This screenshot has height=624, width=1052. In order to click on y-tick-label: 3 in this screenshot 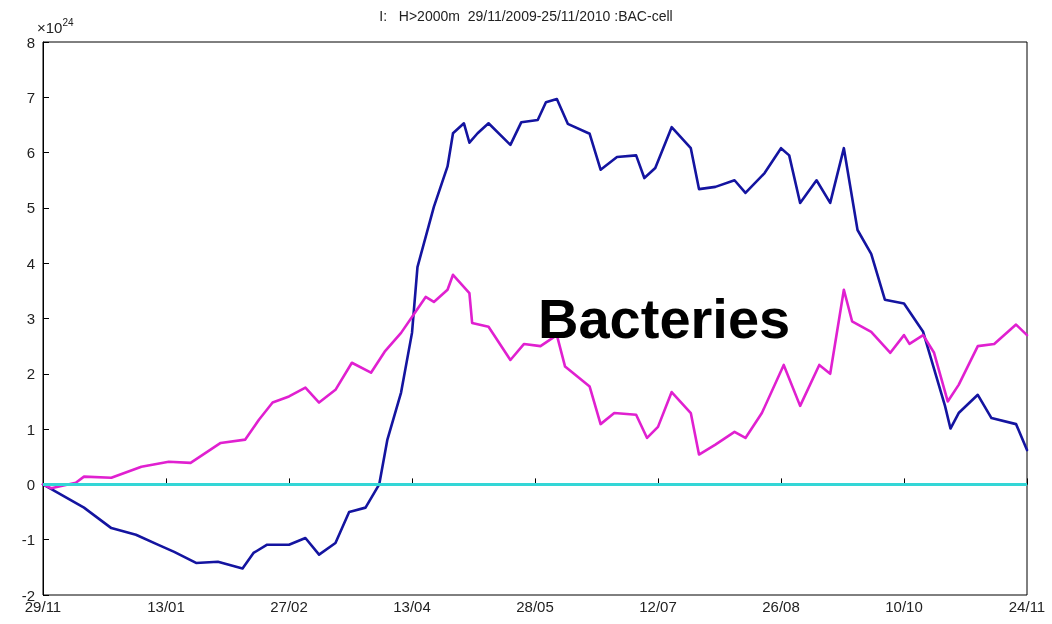, I will do `click(30, 318)`.